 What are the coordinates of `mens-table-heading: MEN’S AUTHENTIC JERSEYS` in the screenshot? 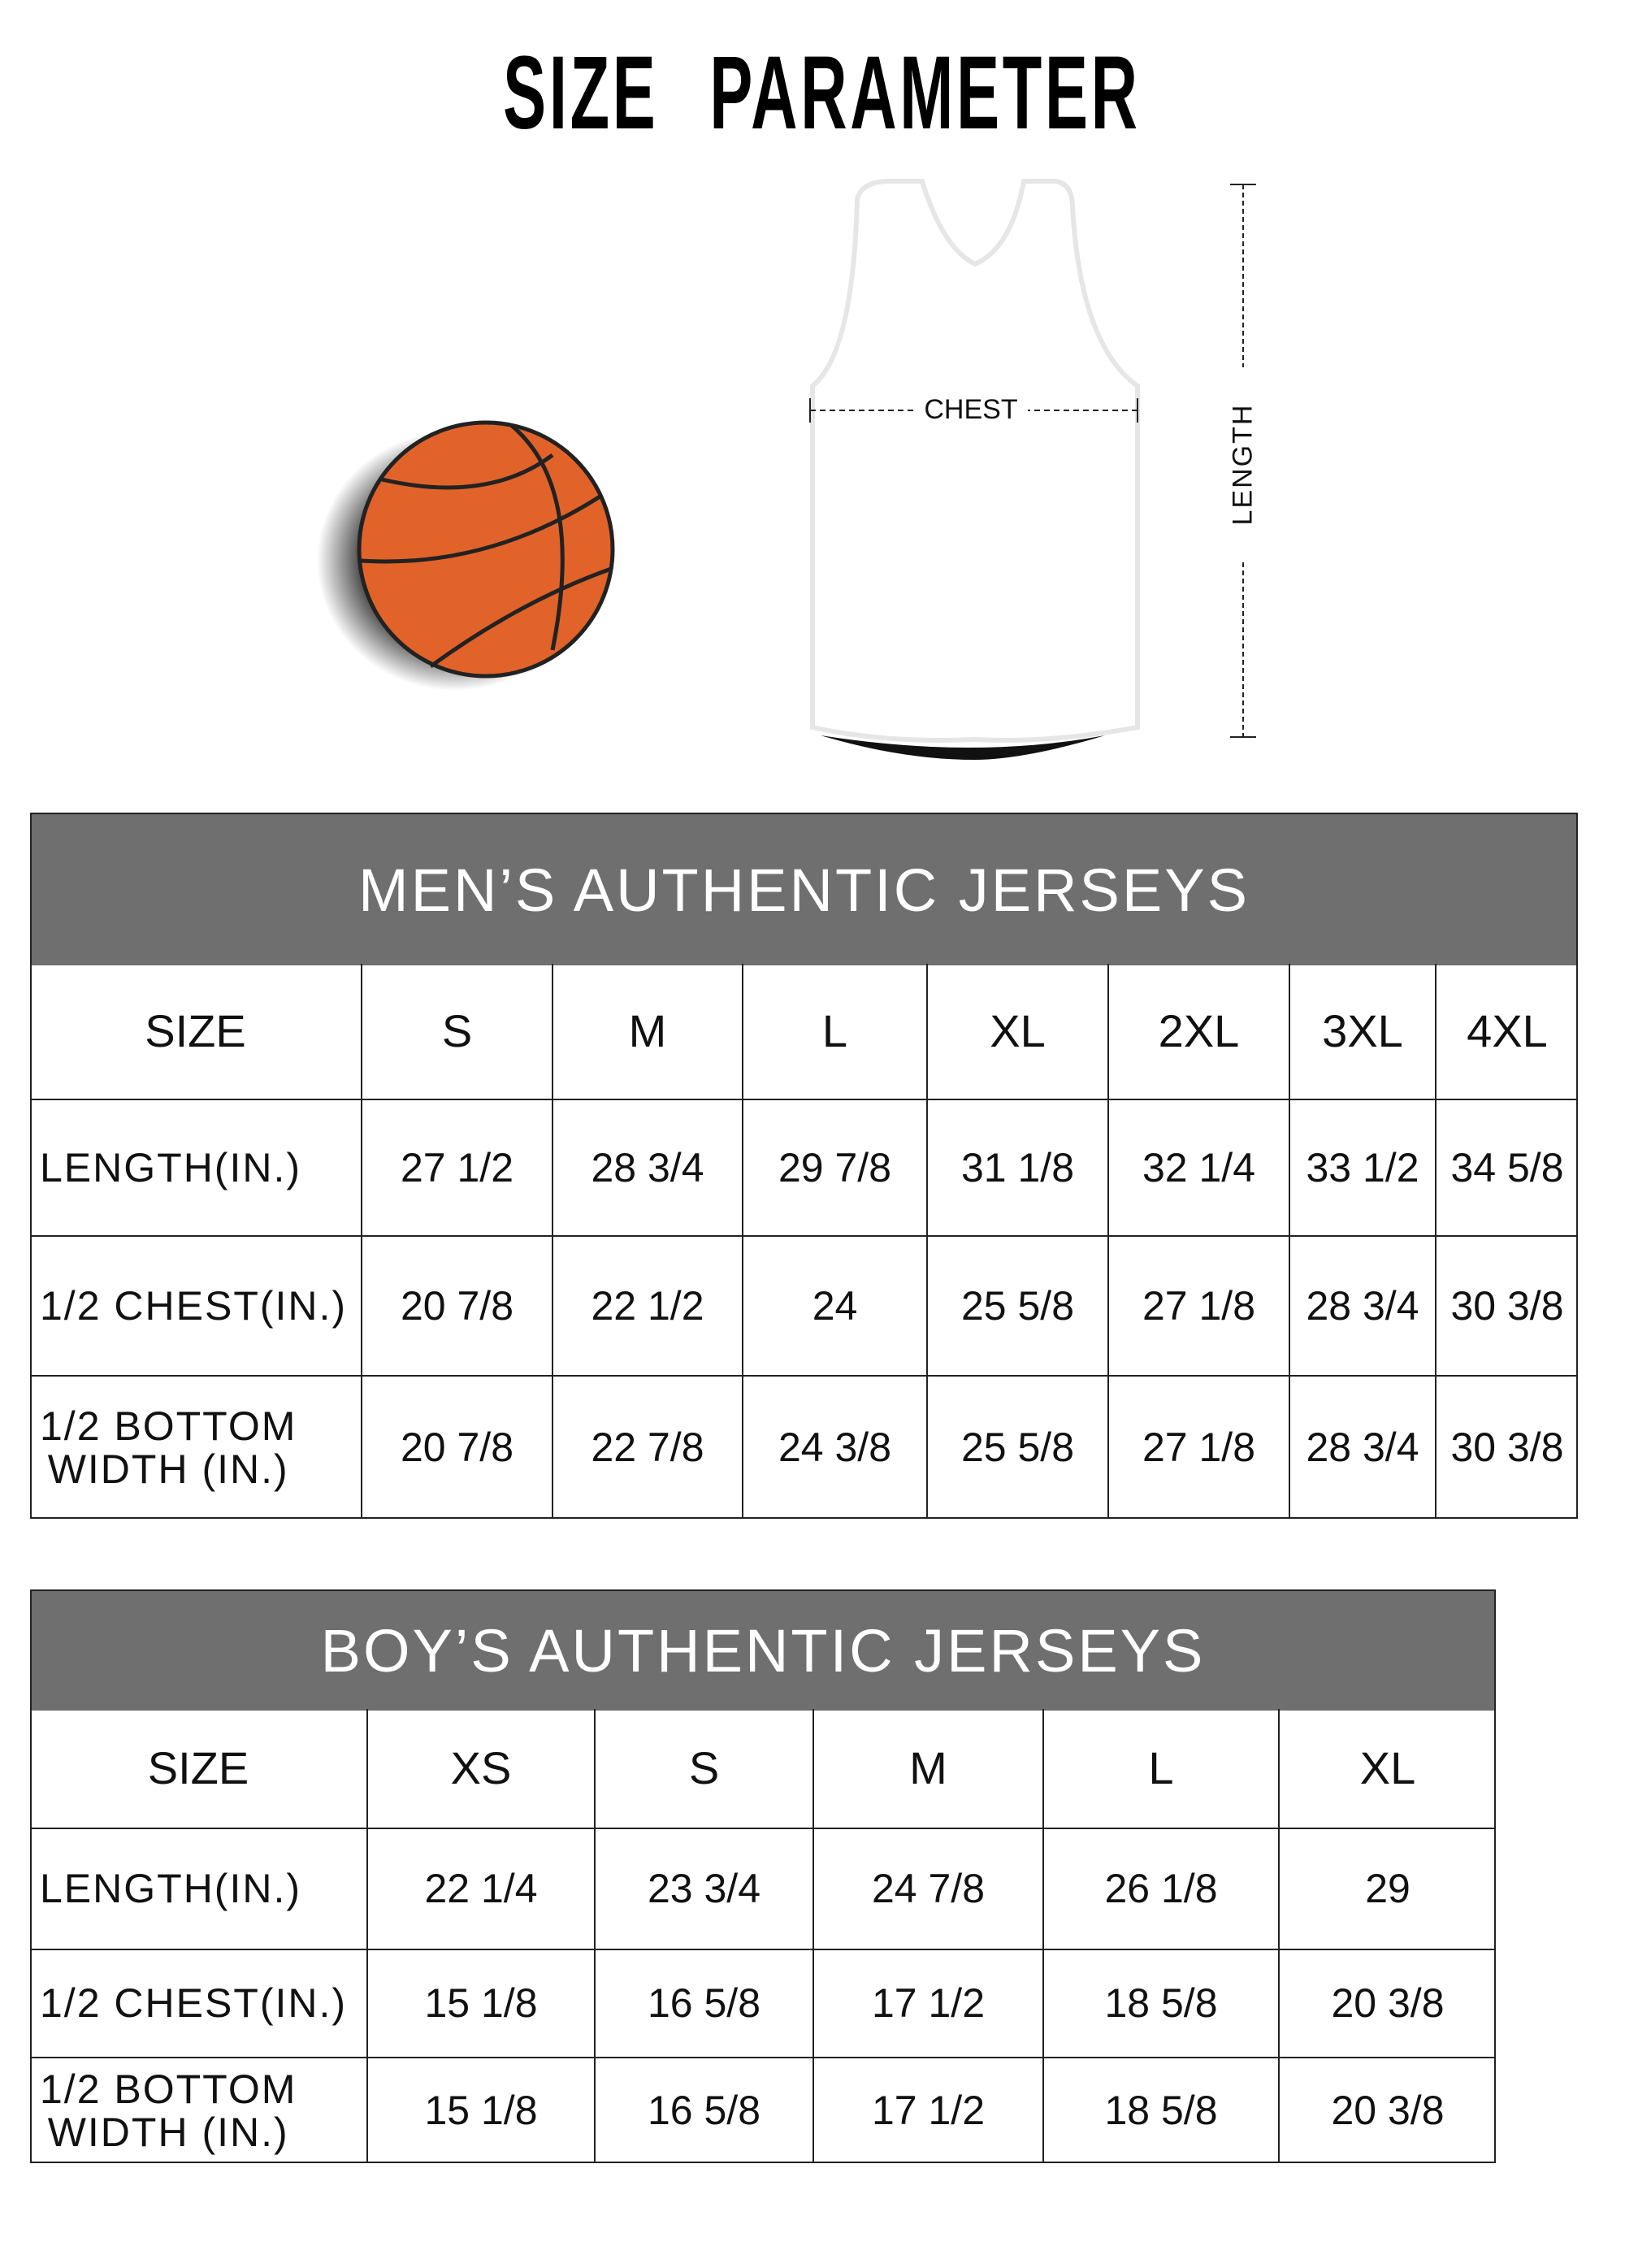 It's located at (804, 889).